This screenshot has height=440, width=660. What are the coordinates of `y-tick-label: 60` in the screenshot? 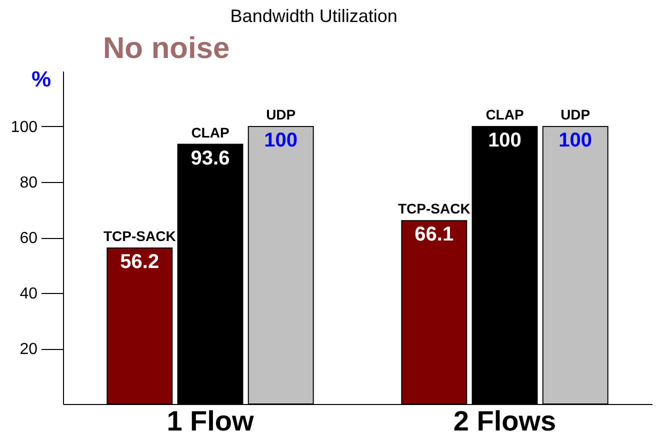 It's located at (29, 238).